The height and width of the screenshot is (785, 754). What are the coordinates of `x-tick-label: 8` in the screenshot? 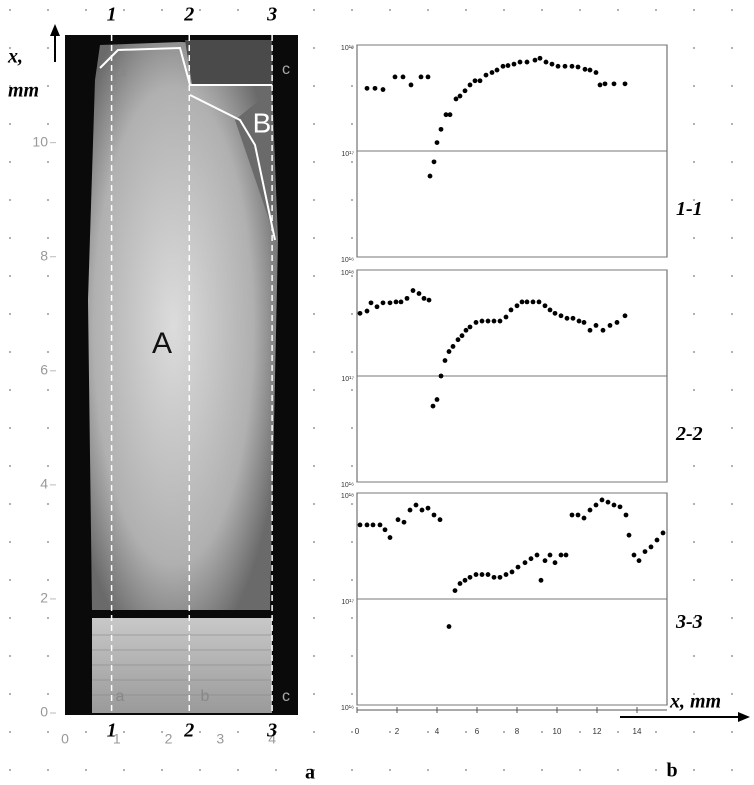 It's located at (517, 731).